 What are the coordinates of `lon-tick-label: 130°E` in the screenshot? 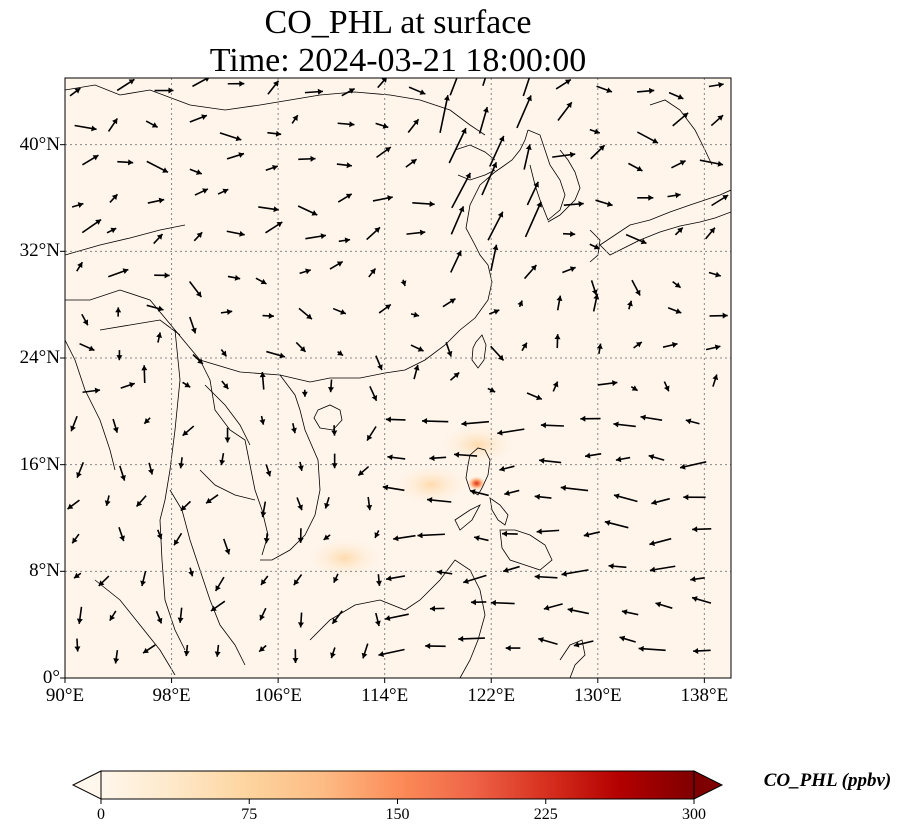 It's located at (597, 695).